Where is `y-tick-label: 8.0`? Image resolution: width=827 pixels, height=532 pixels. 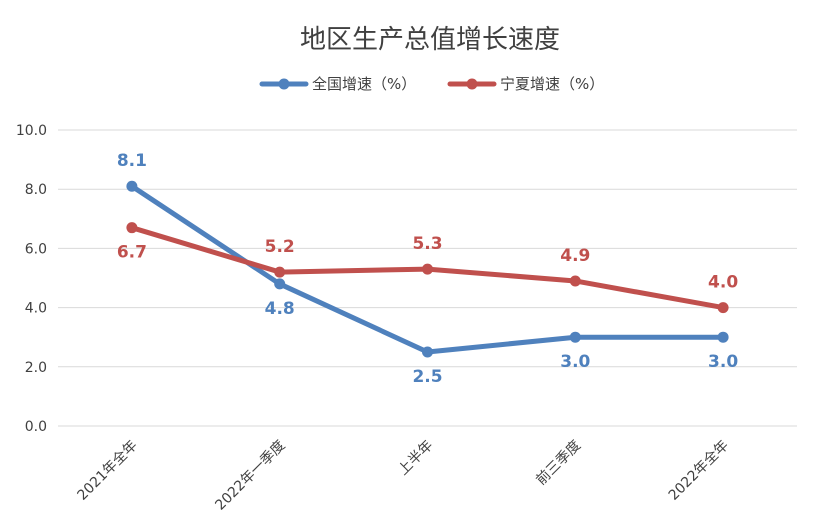 y-tick-label: 8.0 is located at coordinates (36, 190).